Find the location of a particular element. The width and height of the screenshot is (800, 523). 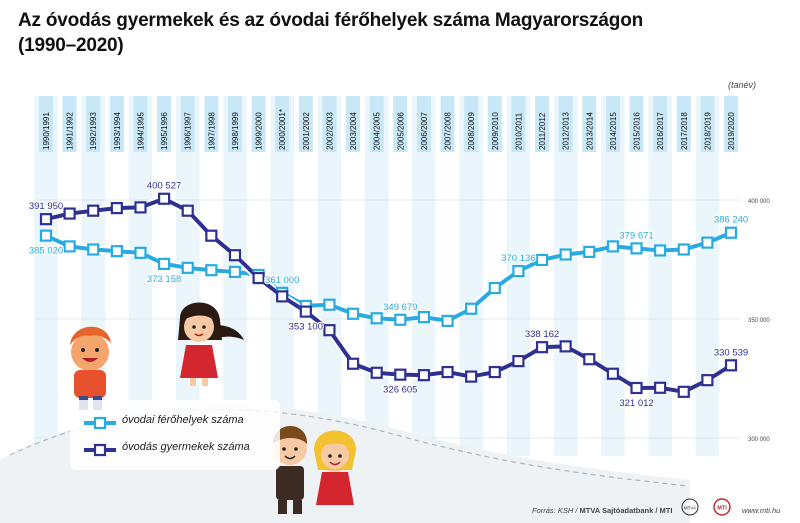

website-link: www.mti.hu is located at coordinates (761, 510).